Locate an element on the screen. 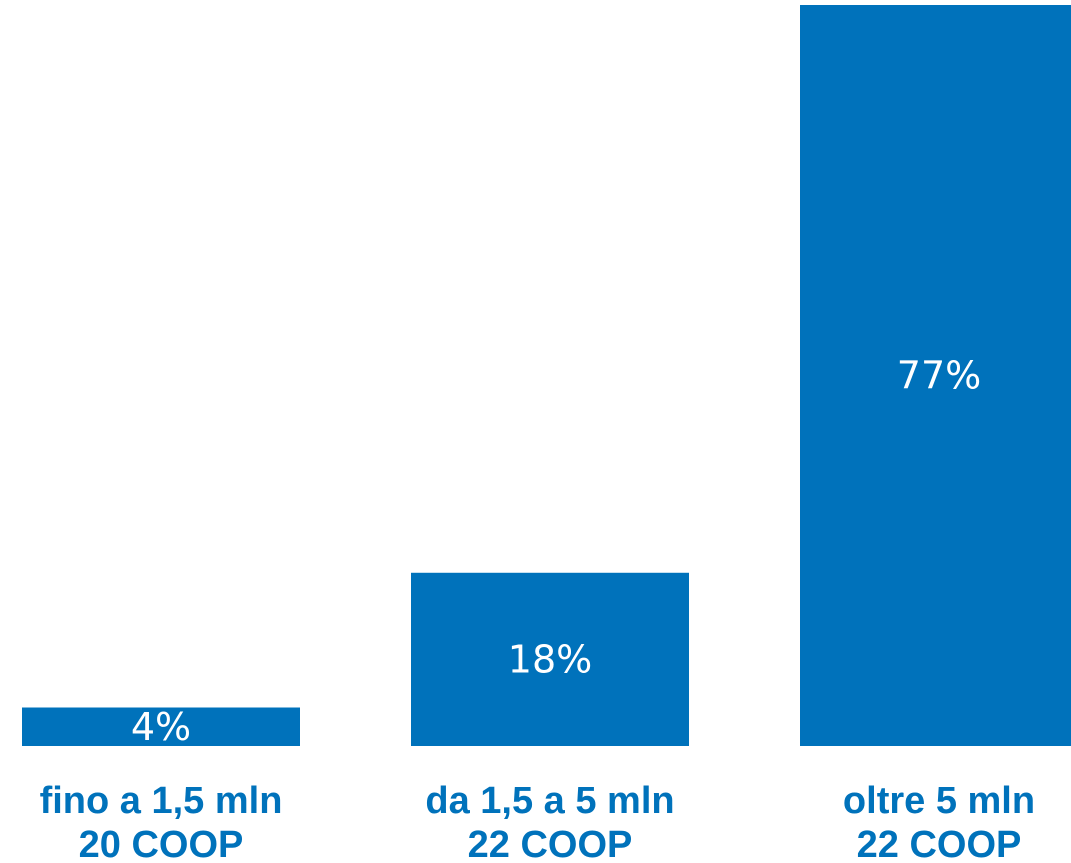 This screenshot has height=863, width=1071. bar-value-label-1: 4% is located at coordinates (161, 727).